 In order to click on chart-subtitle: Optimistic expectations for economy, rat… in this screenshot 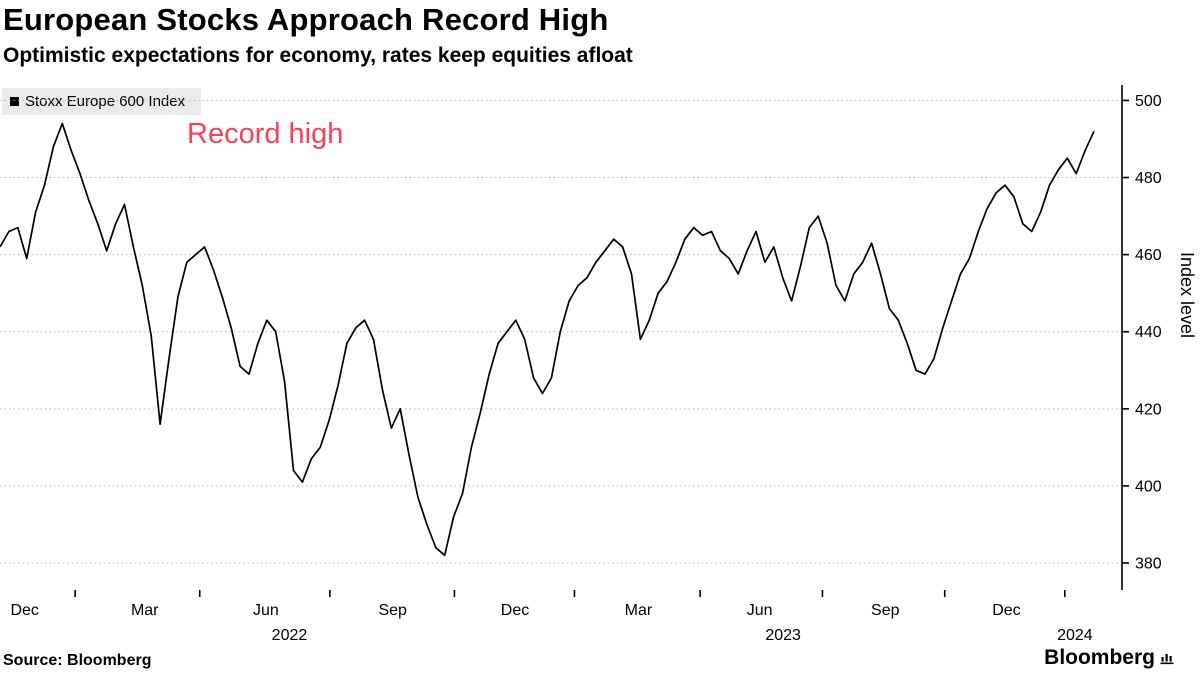, I will do `click(318, 55)`.